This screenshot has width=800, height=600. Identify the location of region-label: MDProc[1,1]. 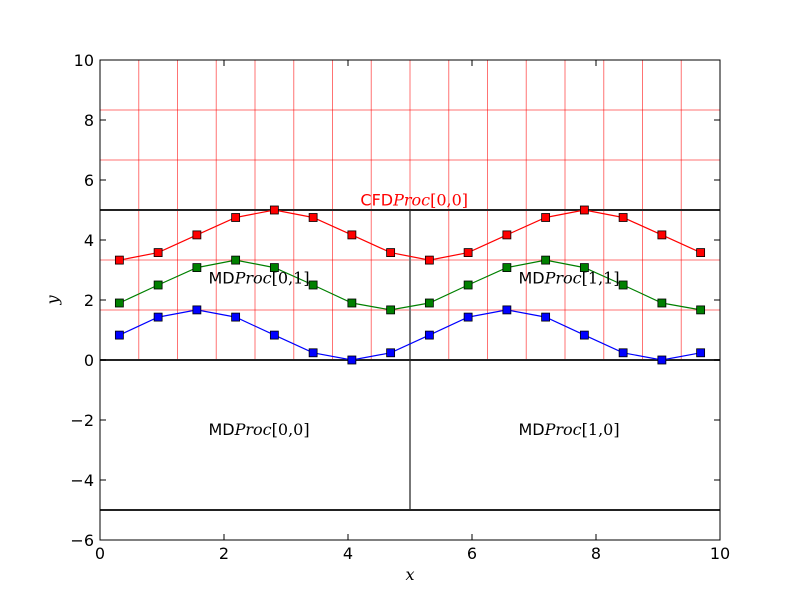
(569, 278).